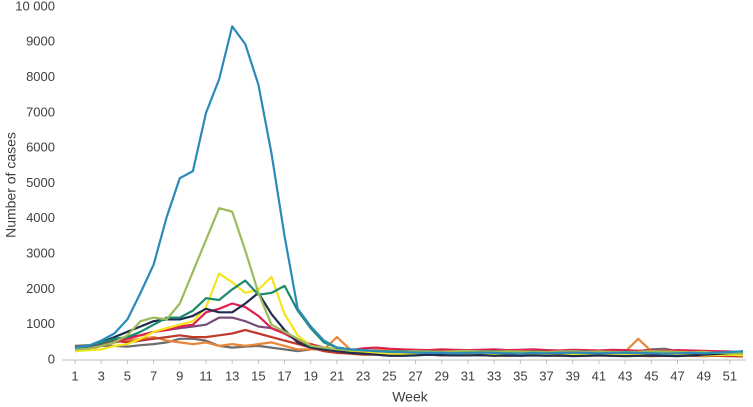 This screenshot has height=407, width=753. I want to click on y-tick-label: 2000, so click(40, 288).